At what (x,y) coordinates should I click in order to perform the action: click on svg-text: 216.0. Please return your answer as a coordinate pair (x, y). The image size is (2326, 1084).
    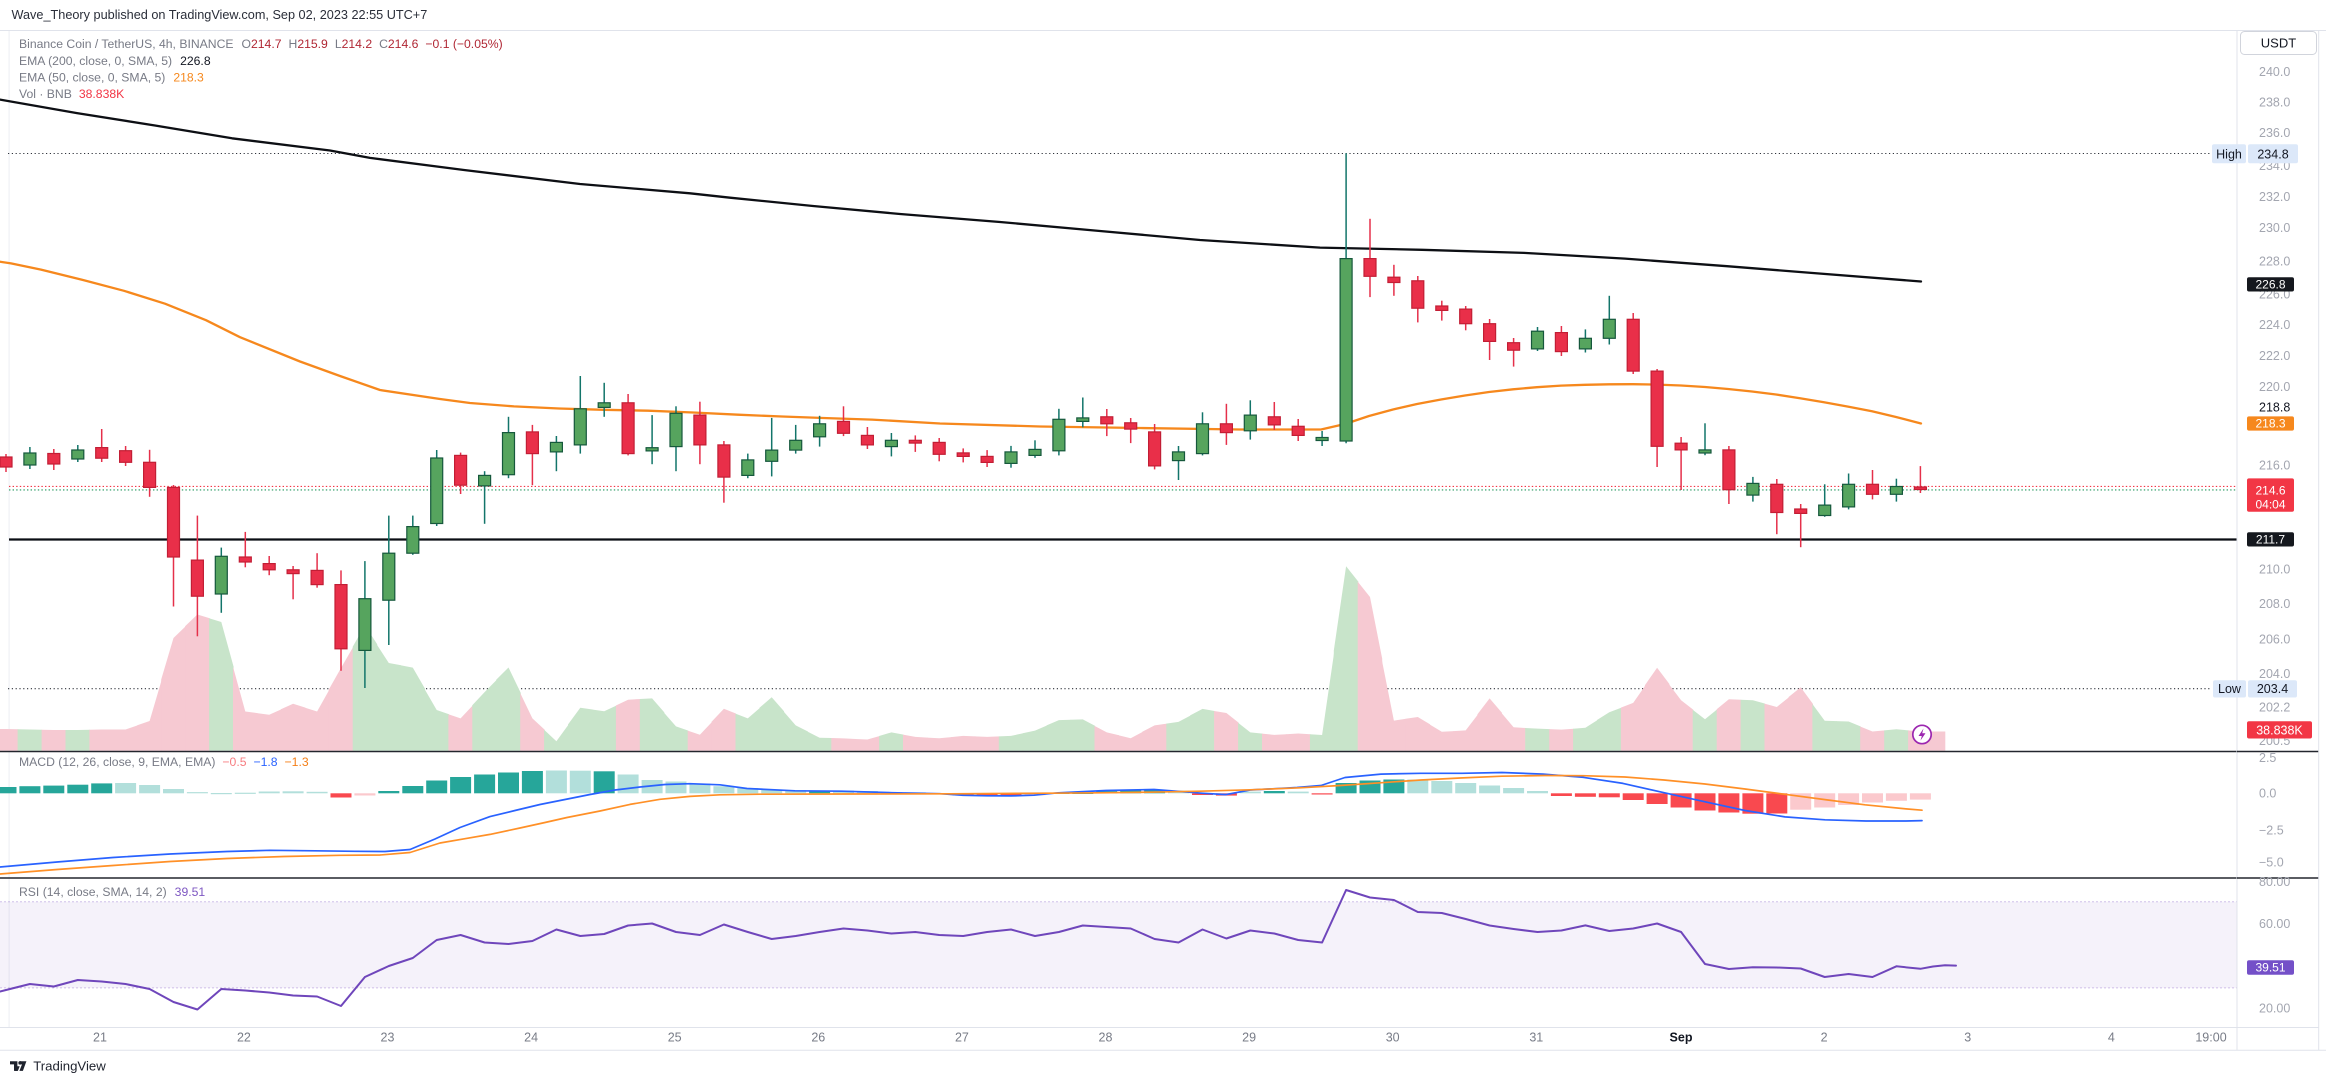
    Looking at the image, I should click on (2274, 465).